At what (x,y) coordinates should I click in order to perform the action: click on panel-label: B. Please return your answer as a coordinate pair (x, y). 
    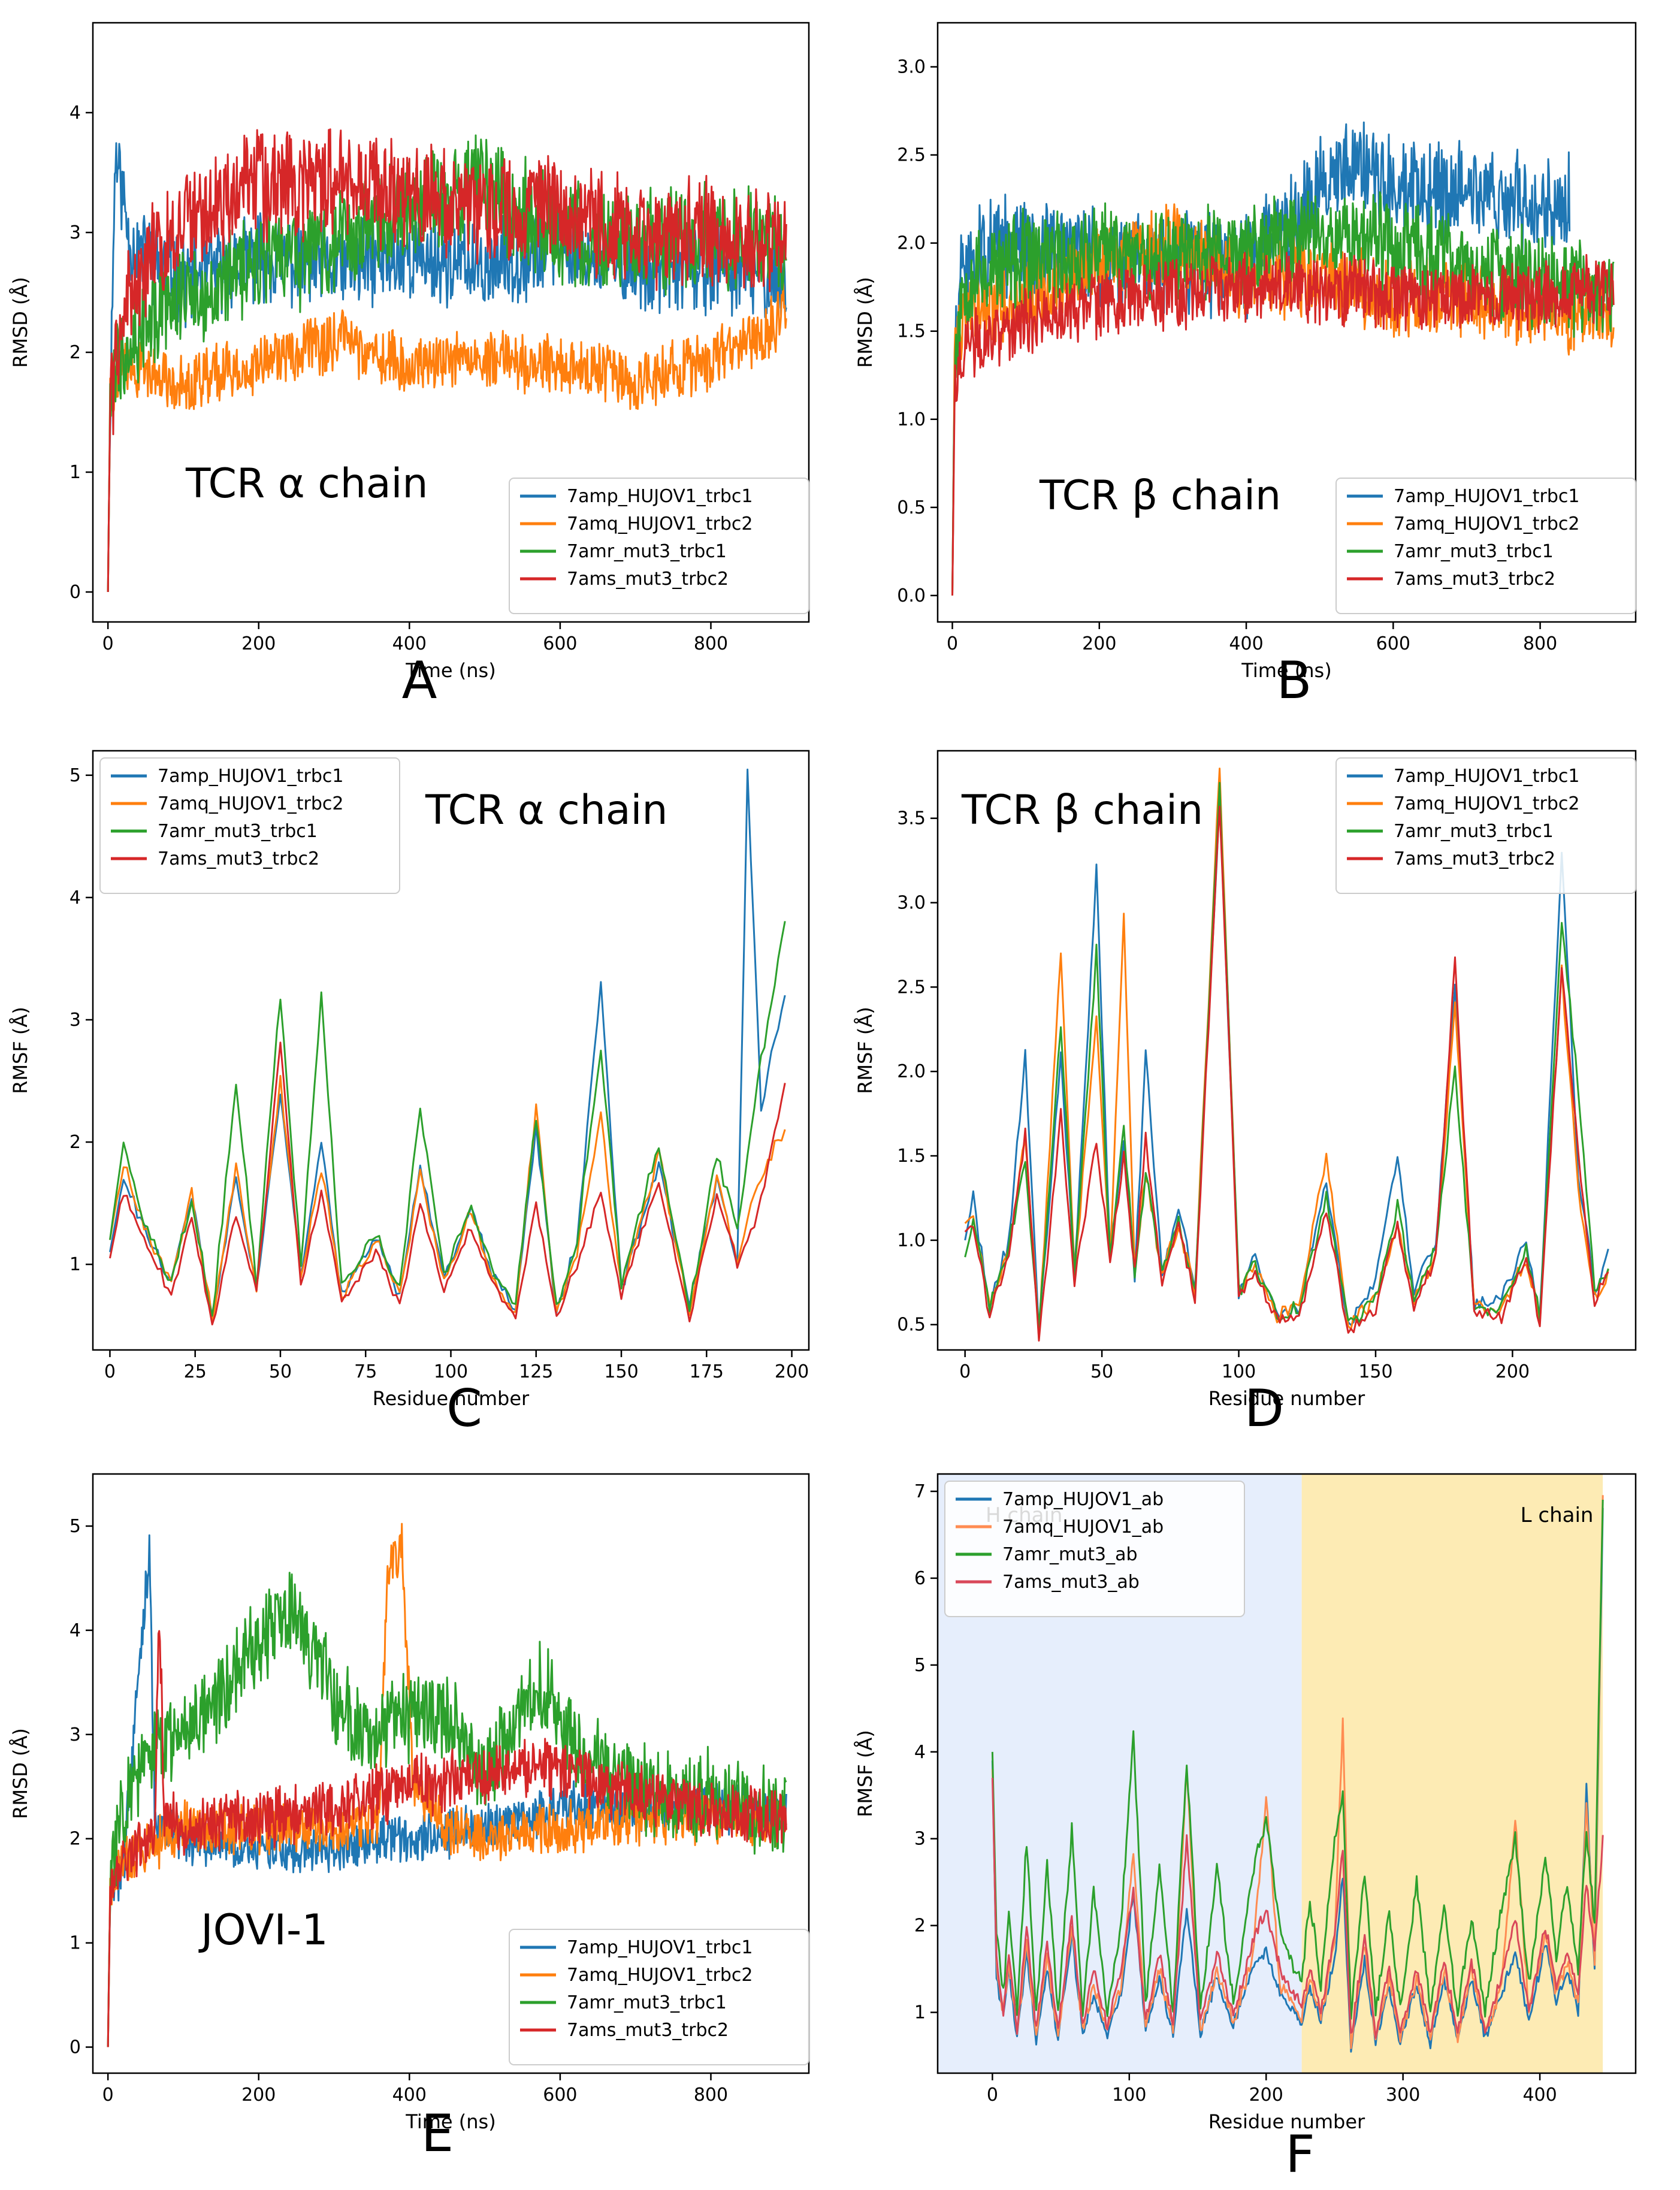
    Looking at the image, I should click on (1295, 681).